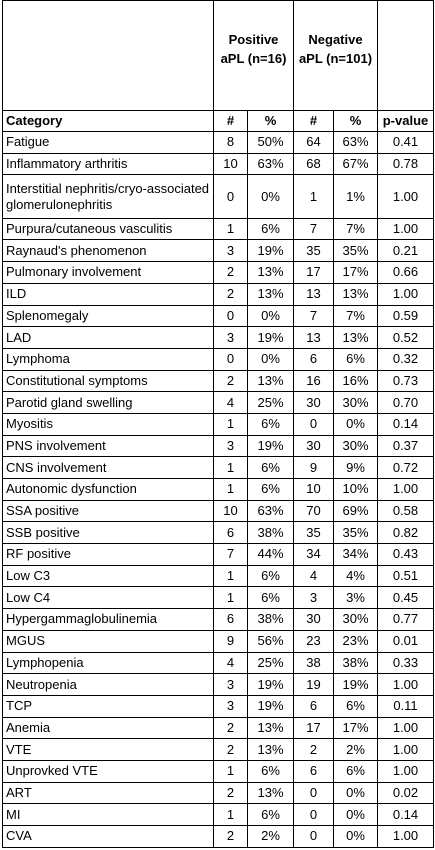  Describe the element at coordinates (406, 793) in the screenshot. I see `value-cell: 0.02` at that location.